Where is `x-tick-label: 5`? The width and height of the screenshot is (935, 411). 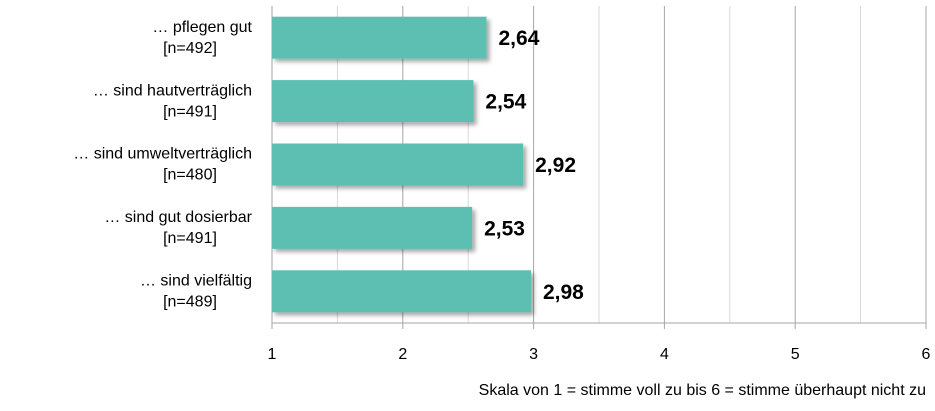
x-tick-label: 5 is located at coordinates (795, 354).